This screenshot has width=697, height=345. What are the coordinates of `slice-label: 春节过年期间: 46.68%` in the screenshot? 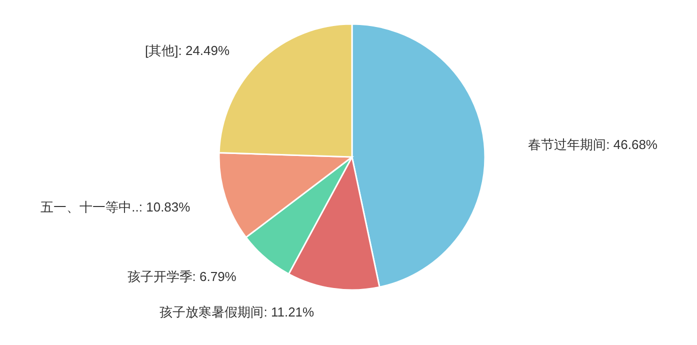 It's located at (593, 144).